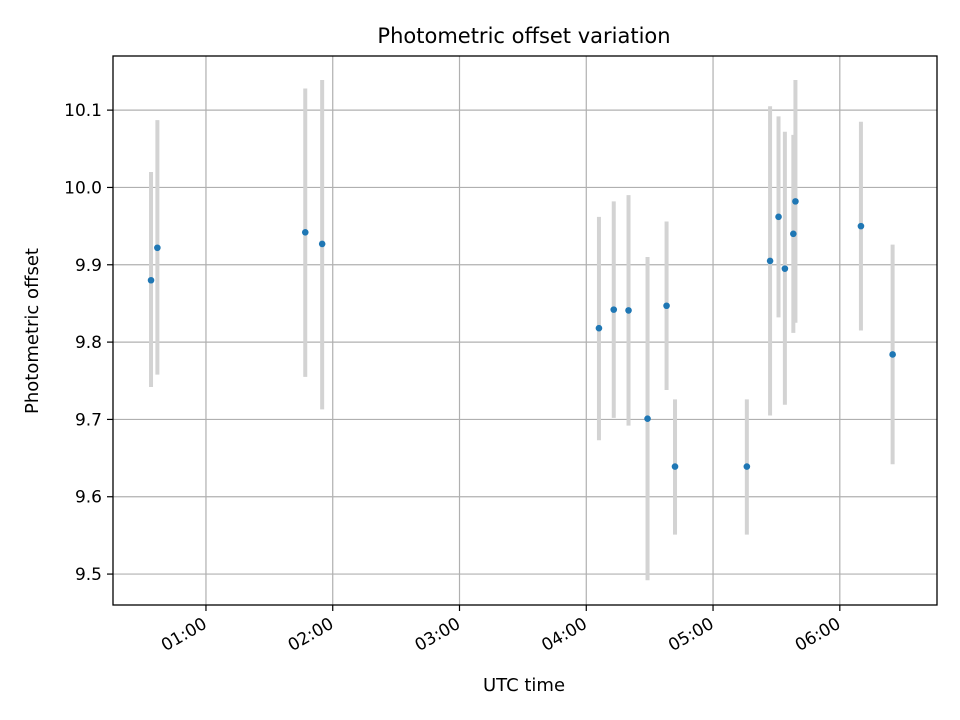 This screenshot has height=720, width=960. I want to click on y-tick-label: 10.1, so click(83, 111).